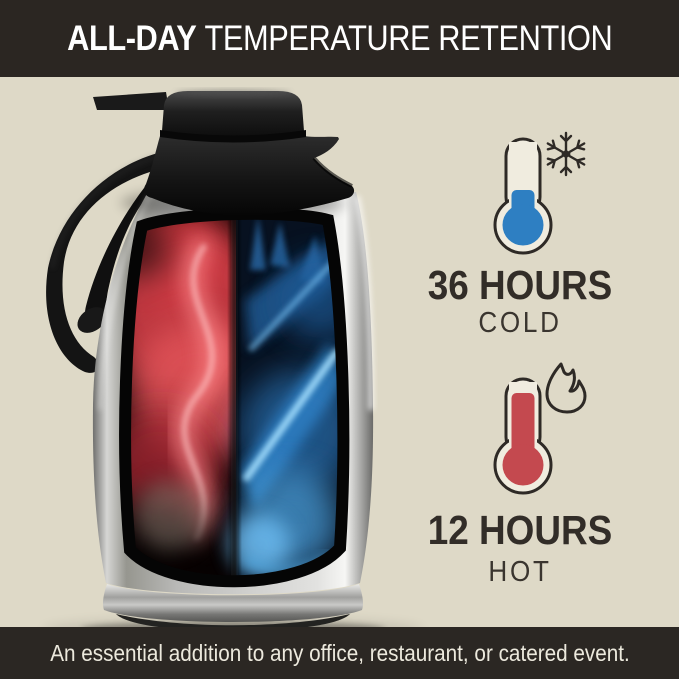 This screenshot has height=679, width=679. What do you see at coordinates (332, 172) in the screenshot?
I see `lid-spout` at bounding box center [332, 172].